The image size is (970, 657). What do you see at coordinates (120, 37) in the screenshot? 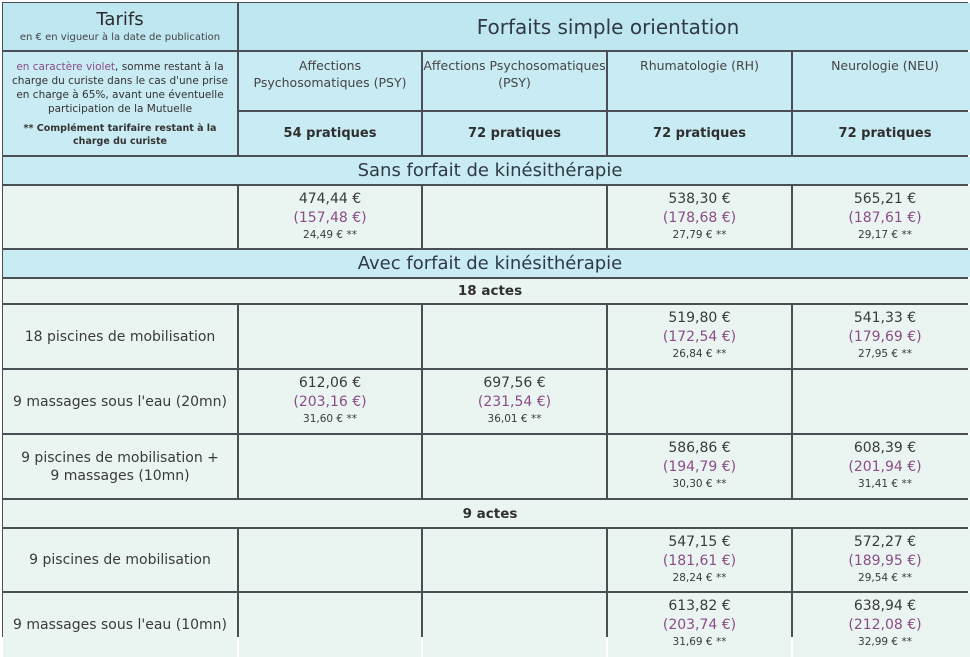
I see `tarifs-subtitle: en € en vigueur à la date de publication` at bounding box center [120, 37].